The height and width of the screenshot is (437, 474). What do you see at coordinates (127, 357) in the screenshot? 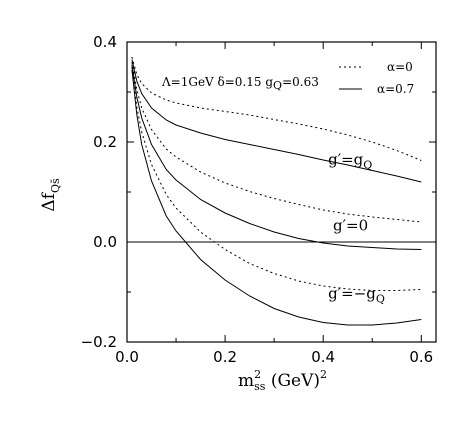
I see `x-tick-label: 0.0` at bounding box center [127, 357].